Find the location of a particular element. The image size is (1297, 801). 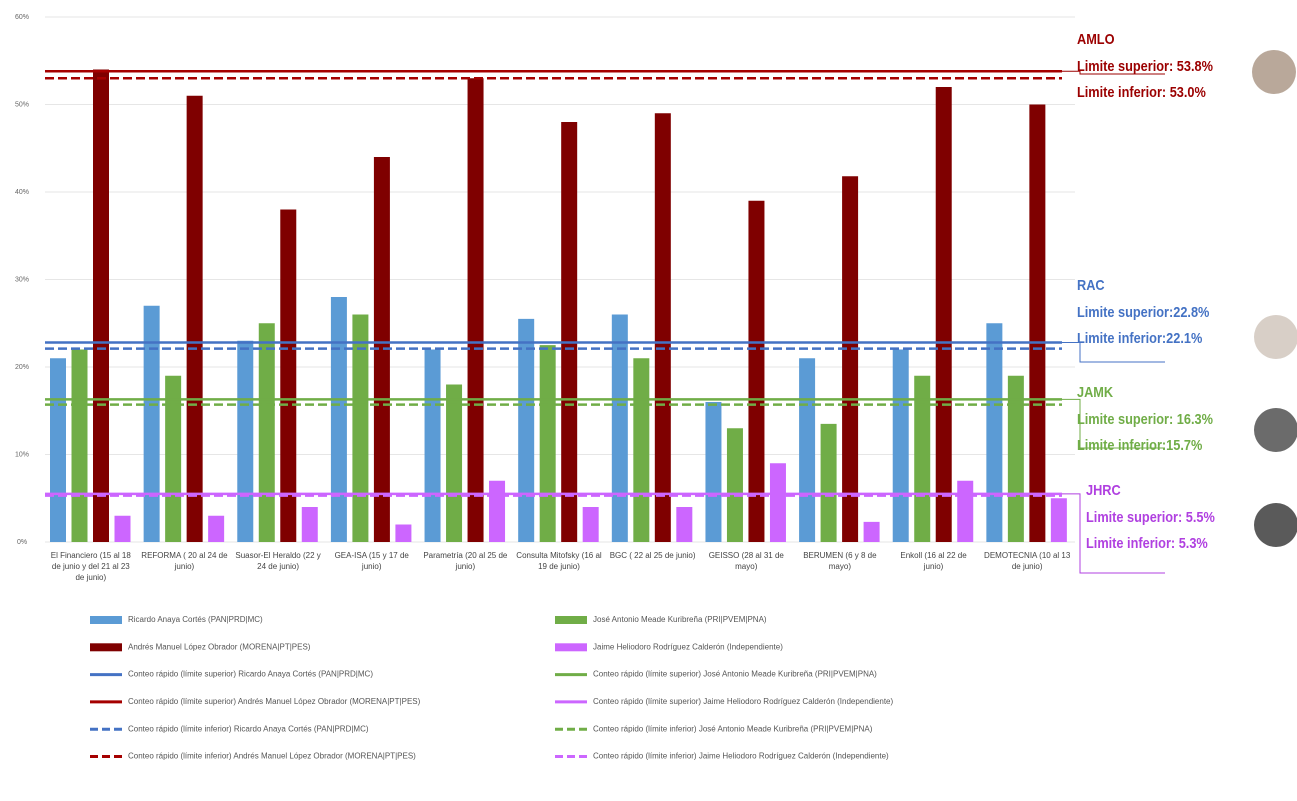

x-tick-label: Enkoll (16 al 22 de junio) is located at coordinates (933, 561).